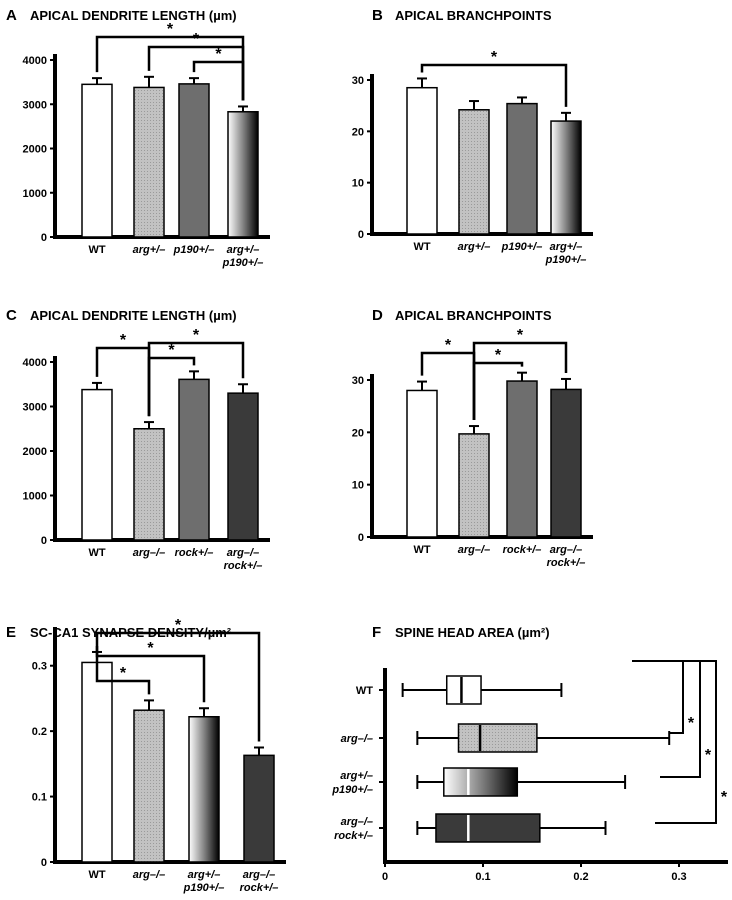  Describe the element at coordinates (678, 877) in the screenshot. I see `x-tick-label: 0.3` at that location.